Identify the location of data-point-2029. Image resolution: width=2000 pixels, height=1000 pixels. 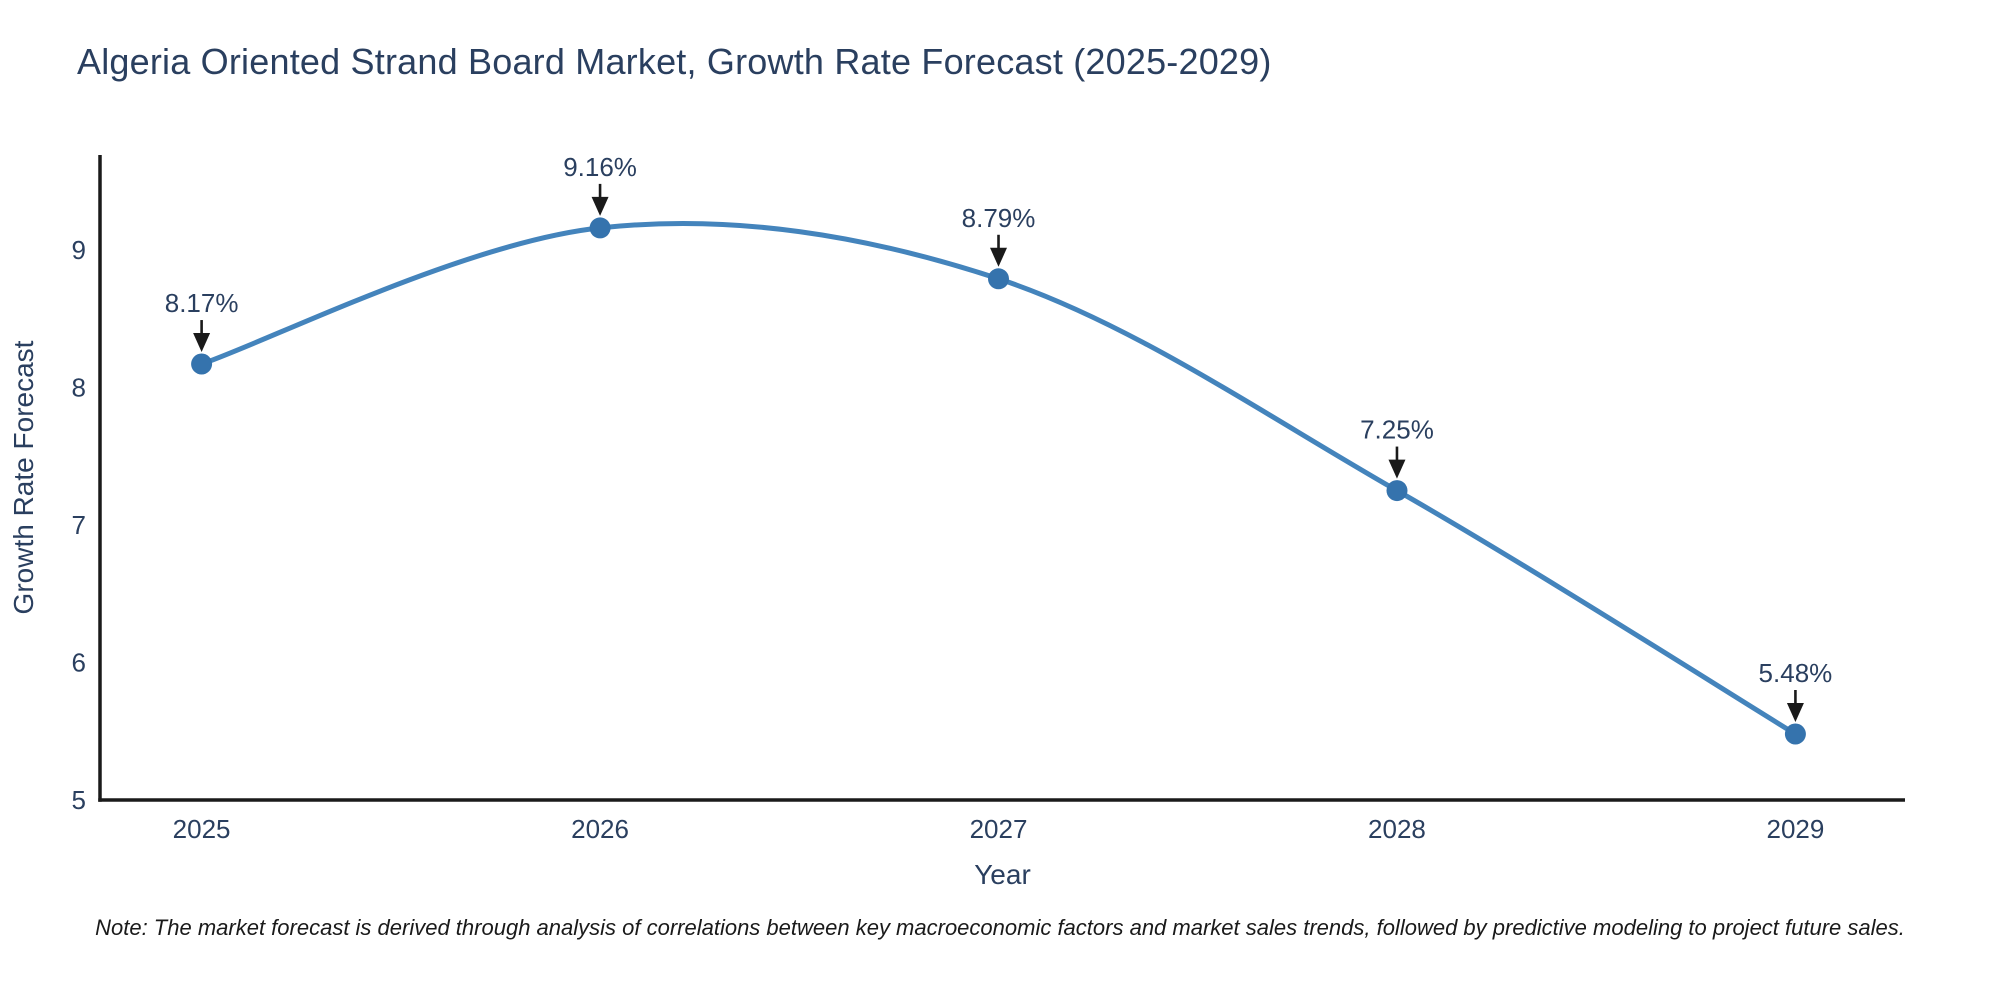
(1795, 734).